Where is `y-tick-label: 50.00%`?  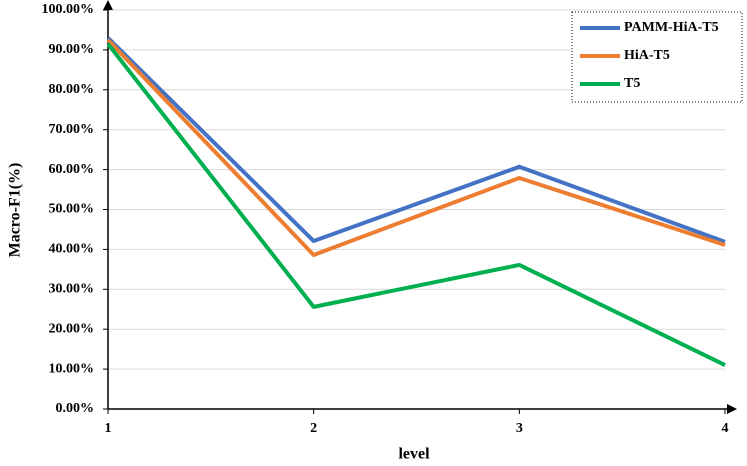
y-tick-label: 50.00% is located at coordinates (72, 209).